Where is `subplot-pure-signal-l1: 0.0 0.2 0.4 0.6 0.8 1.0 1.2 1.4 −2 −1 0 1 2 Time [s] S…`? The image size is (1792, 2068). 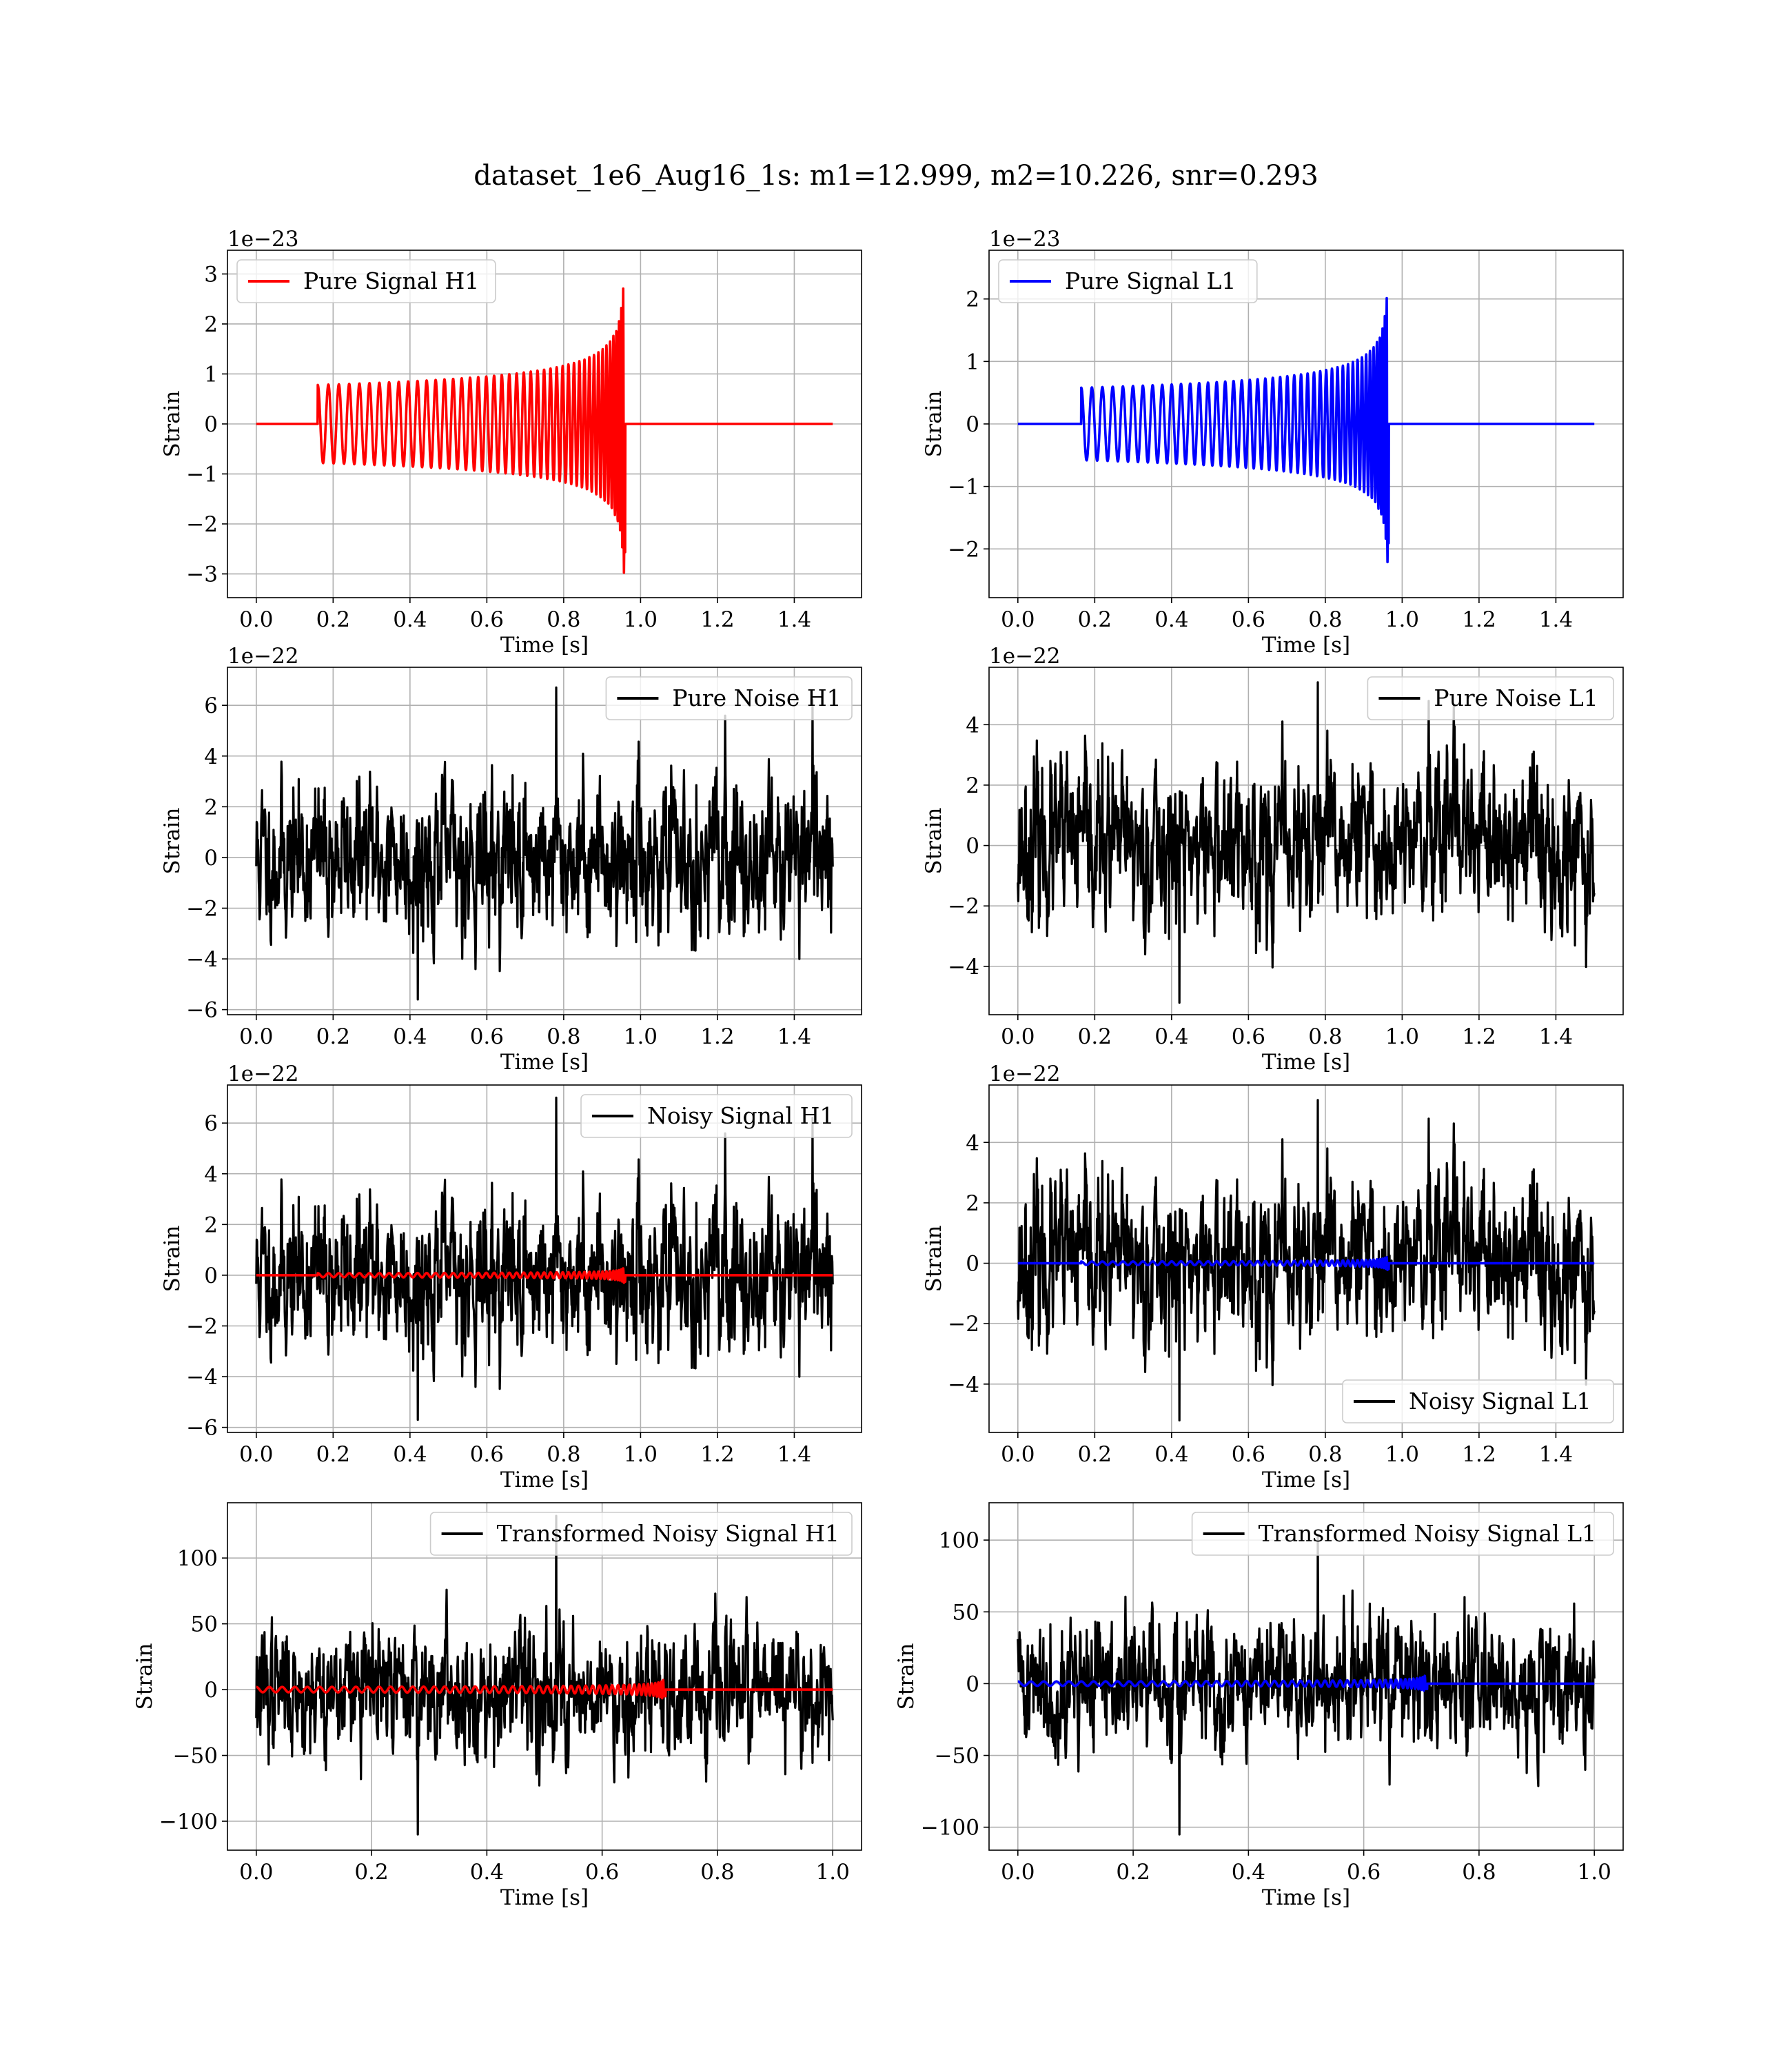 subplot-pure-signal-l1: 0.0 0.2 0.4 0.6 0.8 1.0 1.2 1.4 −2 −1 0 1 2 Time [s] S… is located at coordinates (1273, 442).